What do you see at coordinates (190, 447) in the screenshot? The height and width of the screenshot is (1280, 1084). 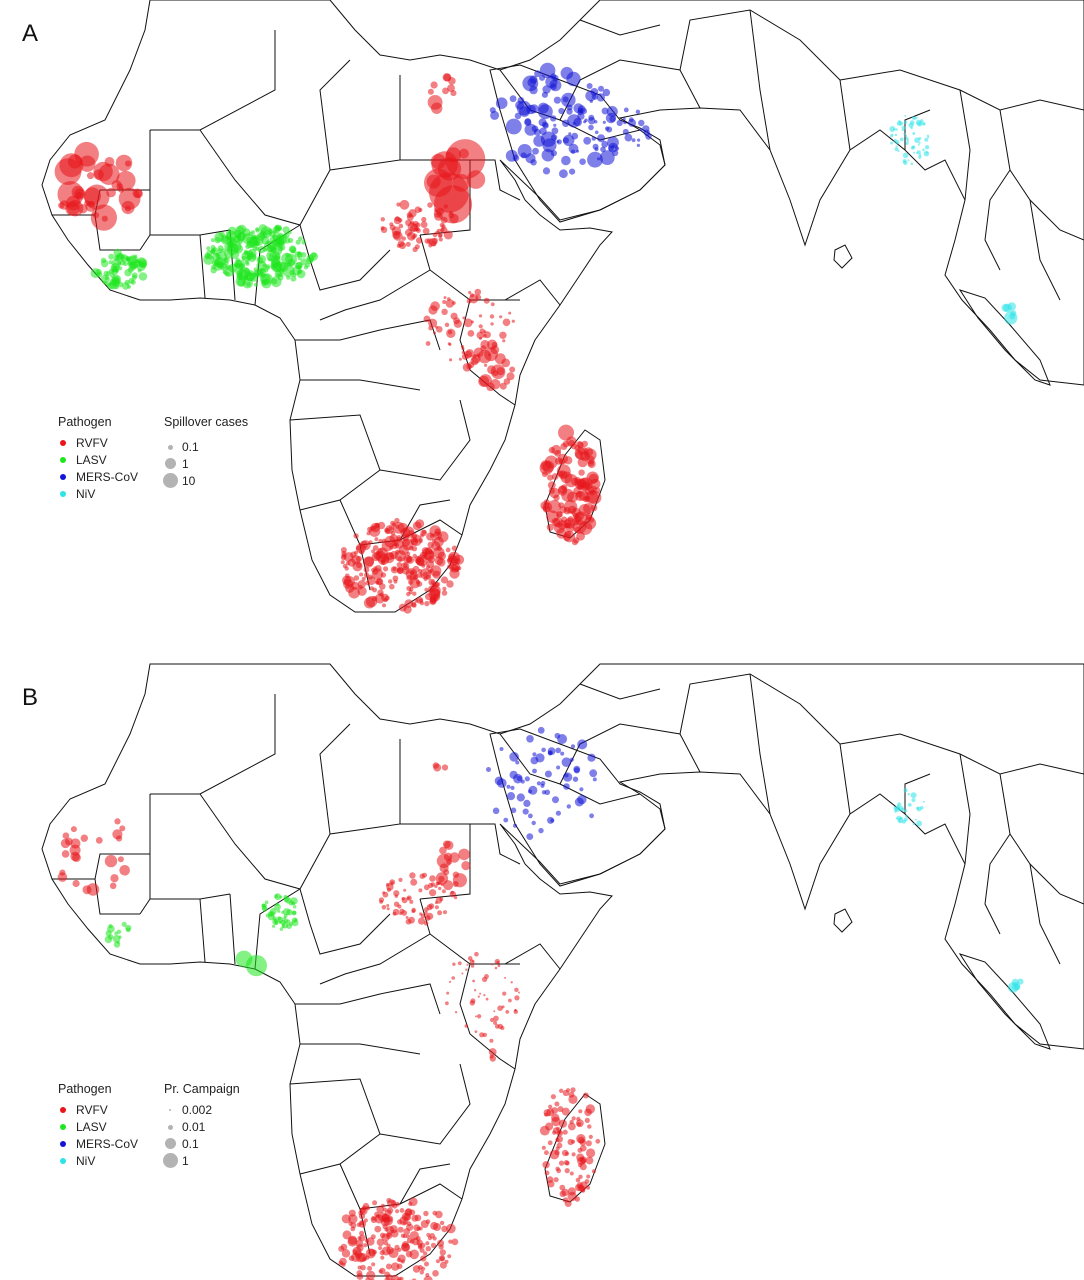 I see `legend-size-label: 0.1` at bounding box center [190, 447].